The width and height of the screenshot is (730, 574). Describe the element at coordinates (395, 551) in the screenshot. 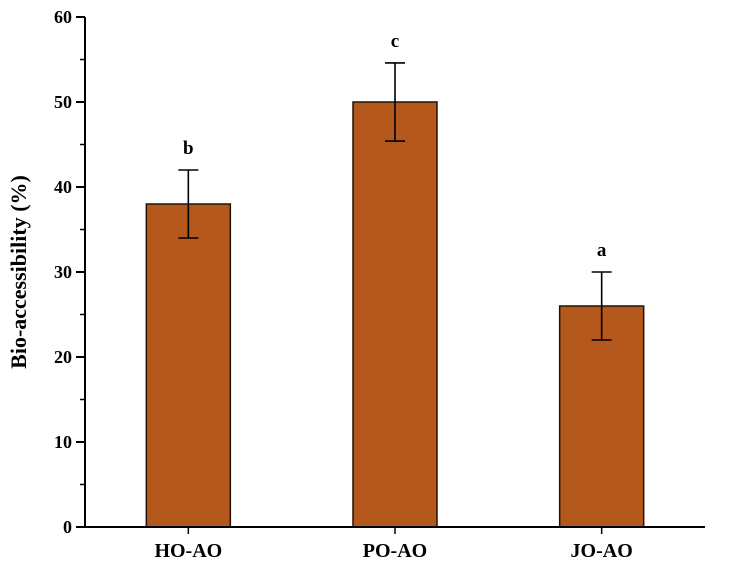

I see `x-category-label: PO-AO` at that location.